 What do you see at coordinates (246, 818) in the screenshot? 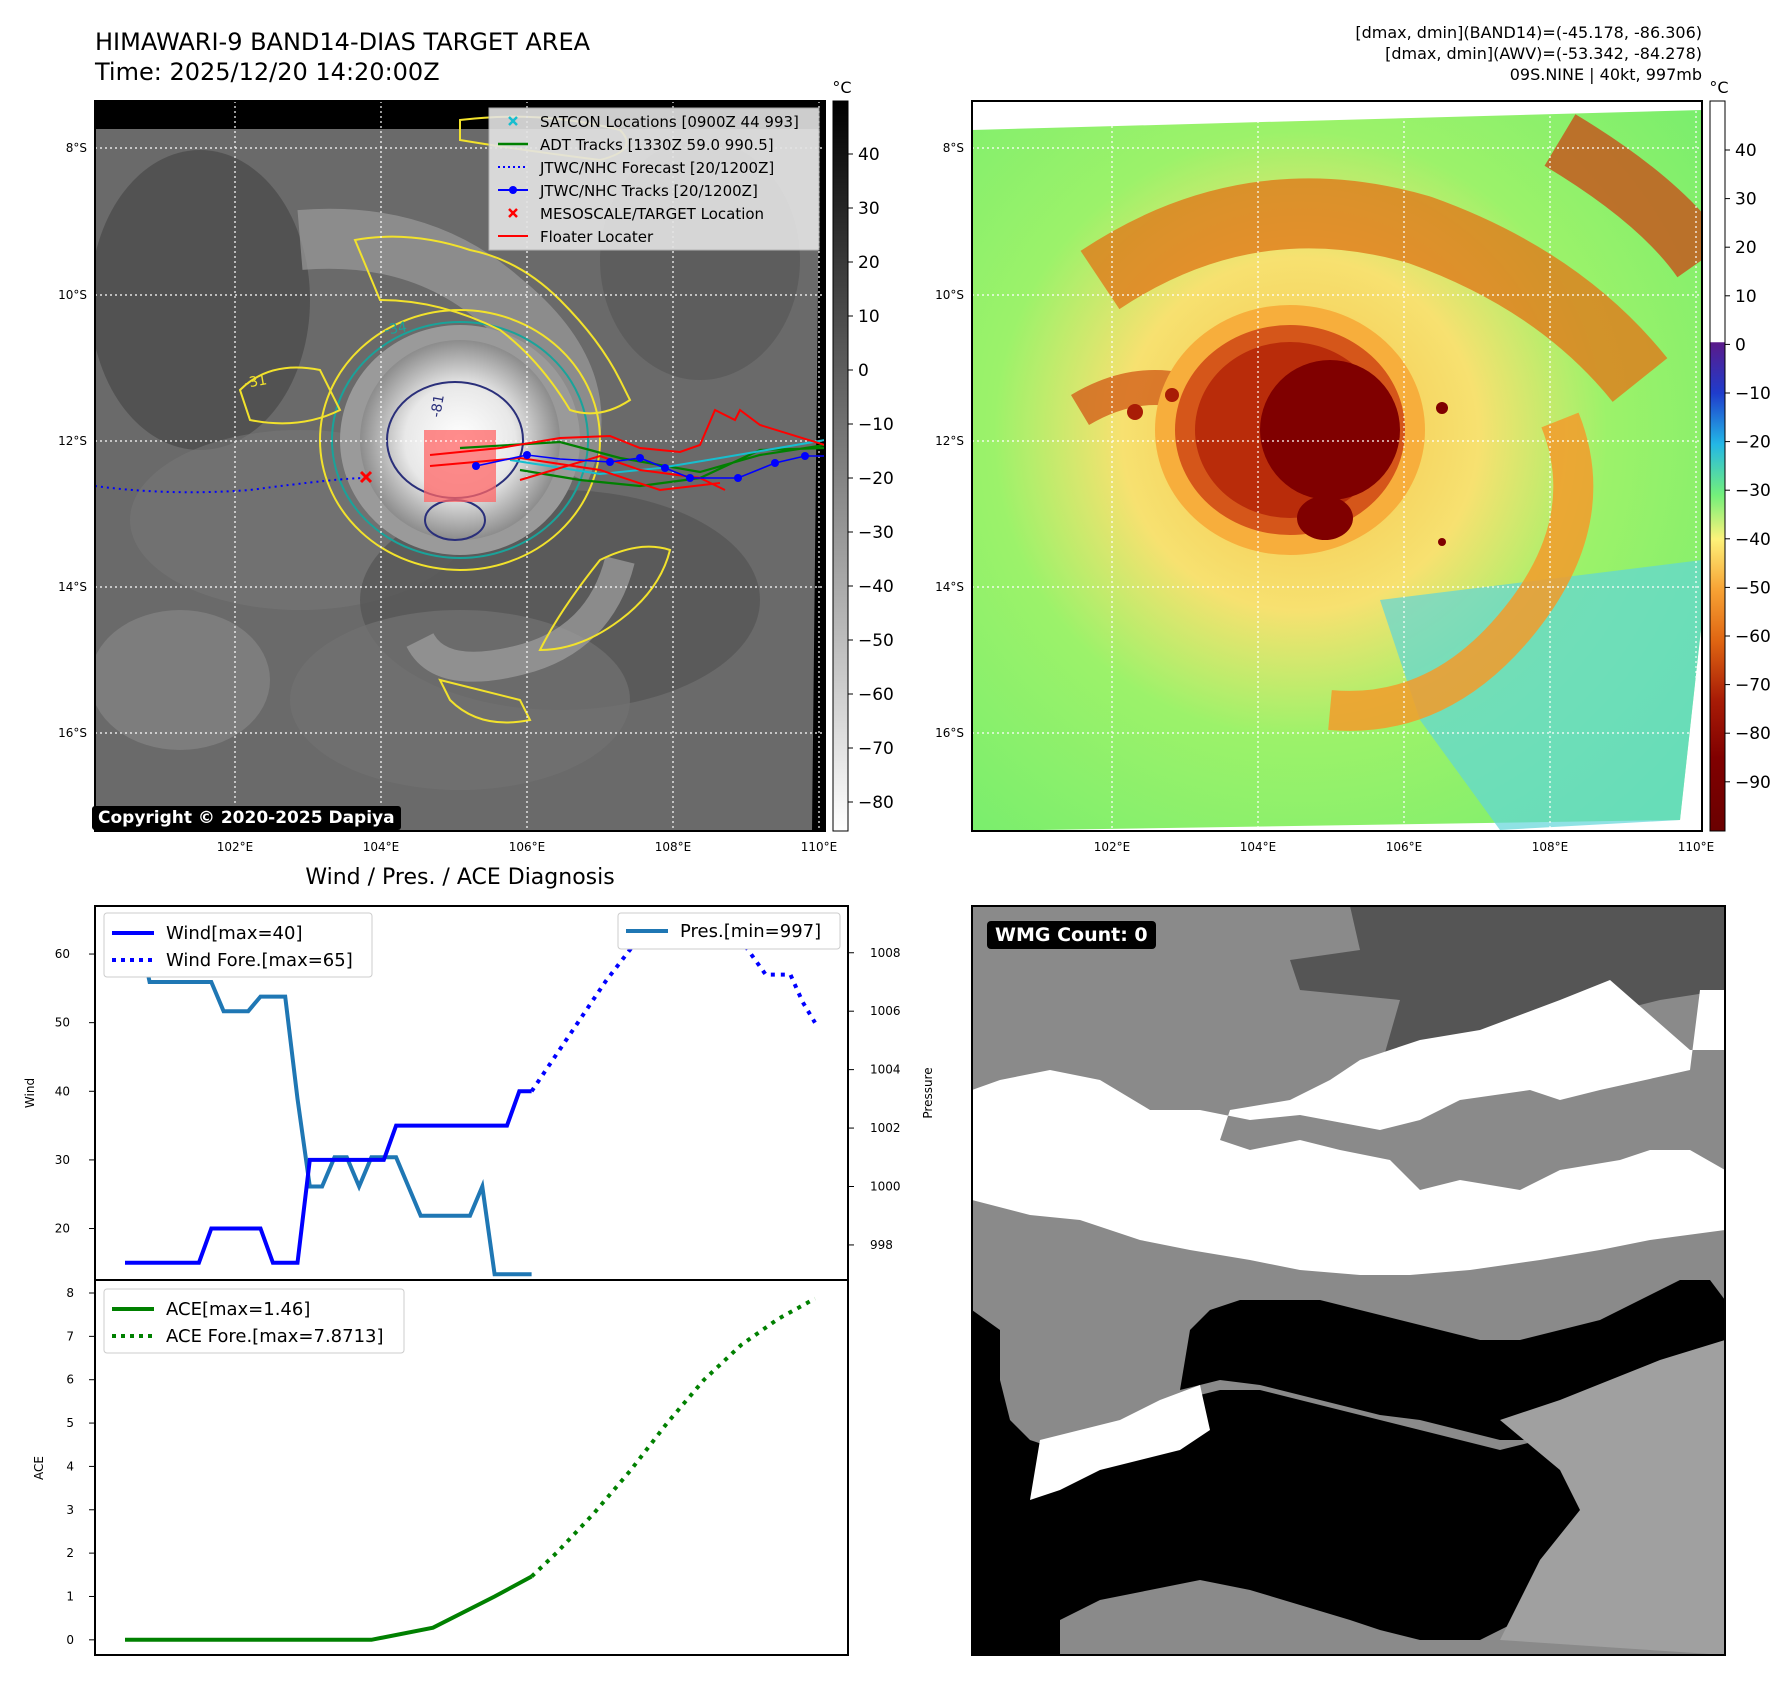
I see `copyright-badge: Copyright © 2020-2025 Dapiya` at bounding box center [246, 818].